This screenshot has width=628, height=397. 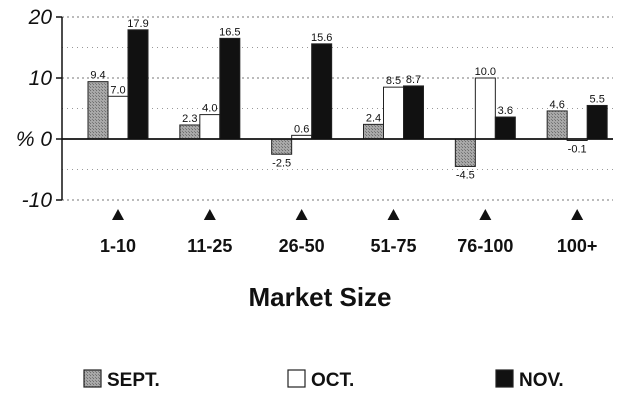 What do you see at coordinates (485, 72) in the screenshot?
I see `data-label-oct: 10.0` at bounding box center [485, 72].